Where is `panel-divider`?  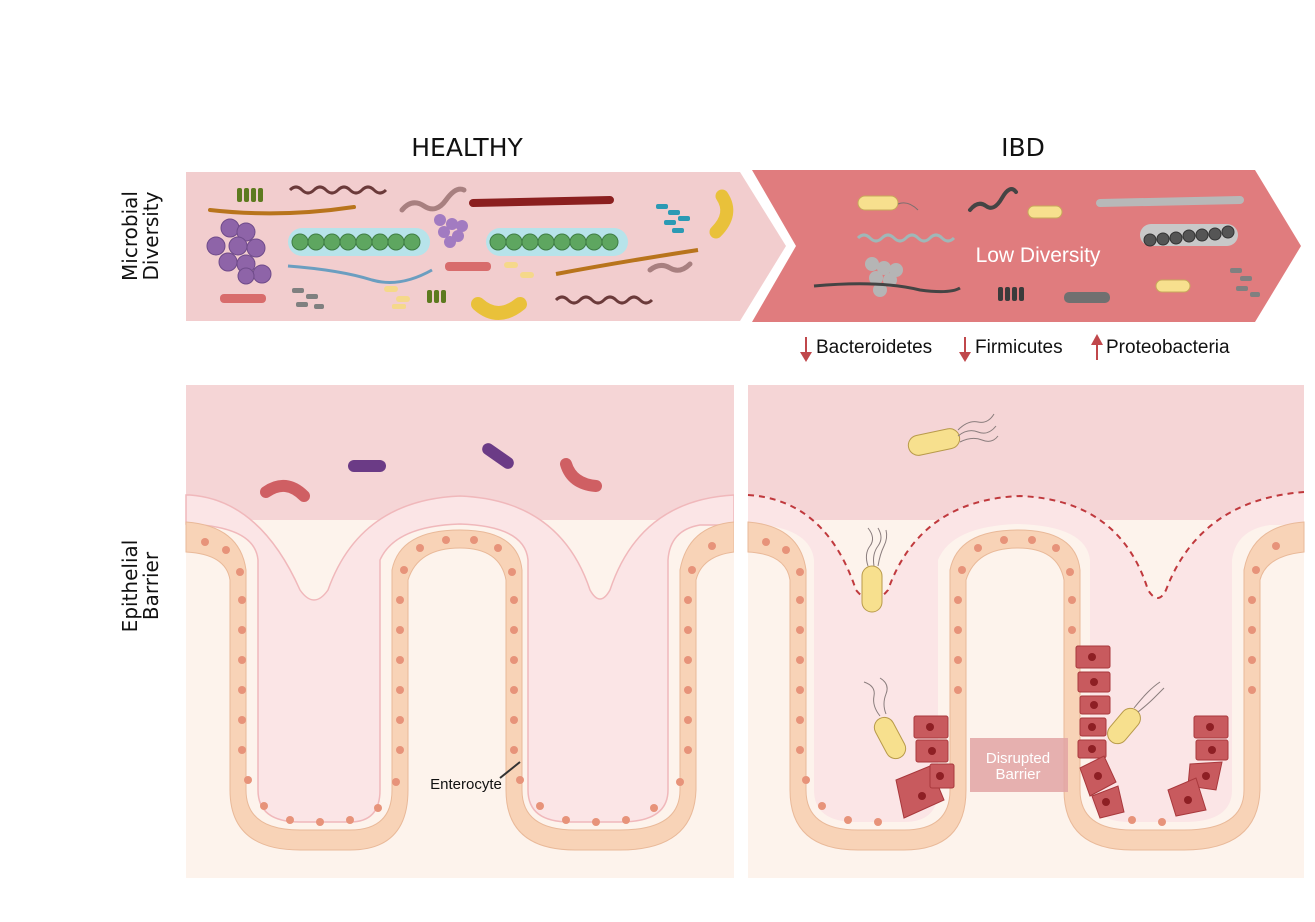
panel-divider is located at coordinates (741, 631).